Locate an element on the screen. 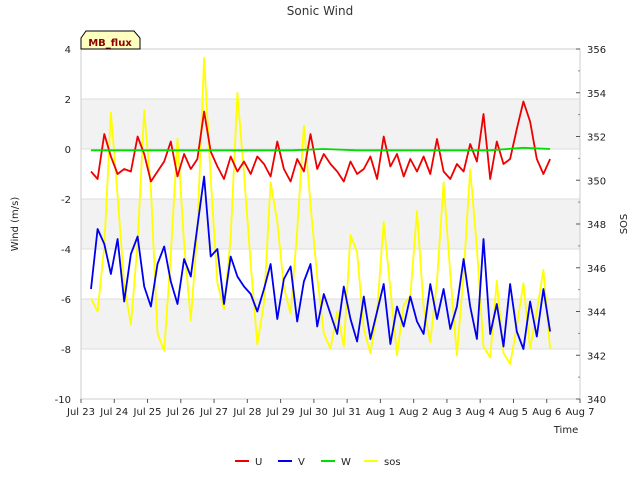  y2-tick-label: 346 is located at coordinates (596, 269).